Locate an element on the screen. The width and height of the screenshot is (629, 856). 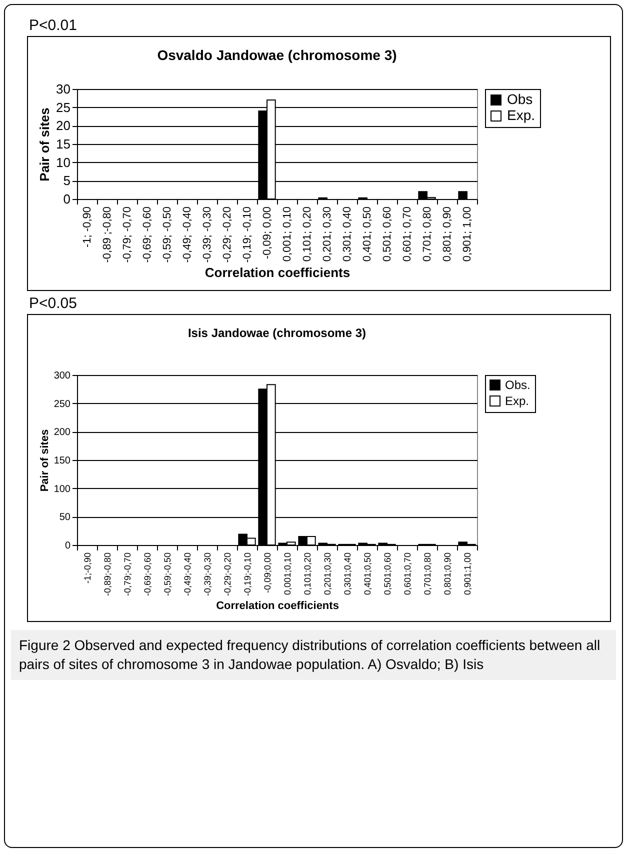
legend-label: Obs. is located at coordinates (517, 385).